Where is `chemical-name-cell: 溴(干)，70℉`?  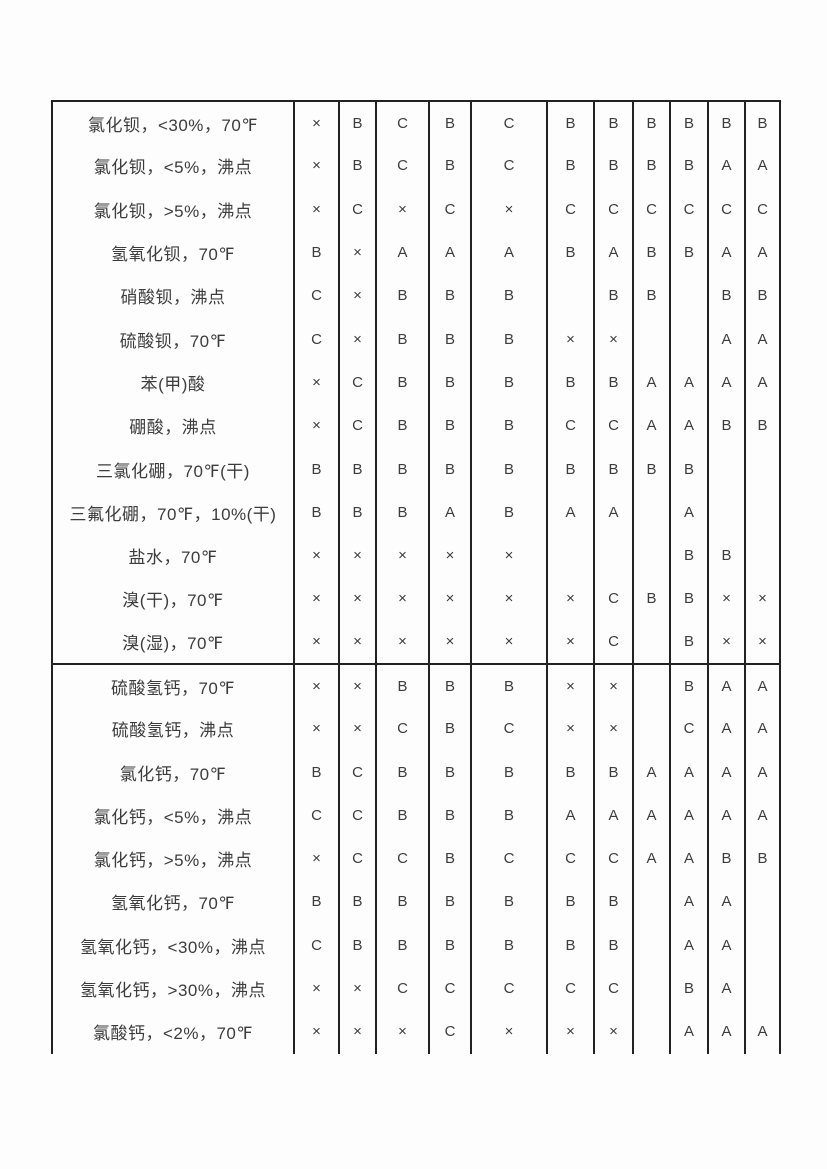
chemical-name-cell: 溴(干)，70℉ is located at coordinates (173, 599).